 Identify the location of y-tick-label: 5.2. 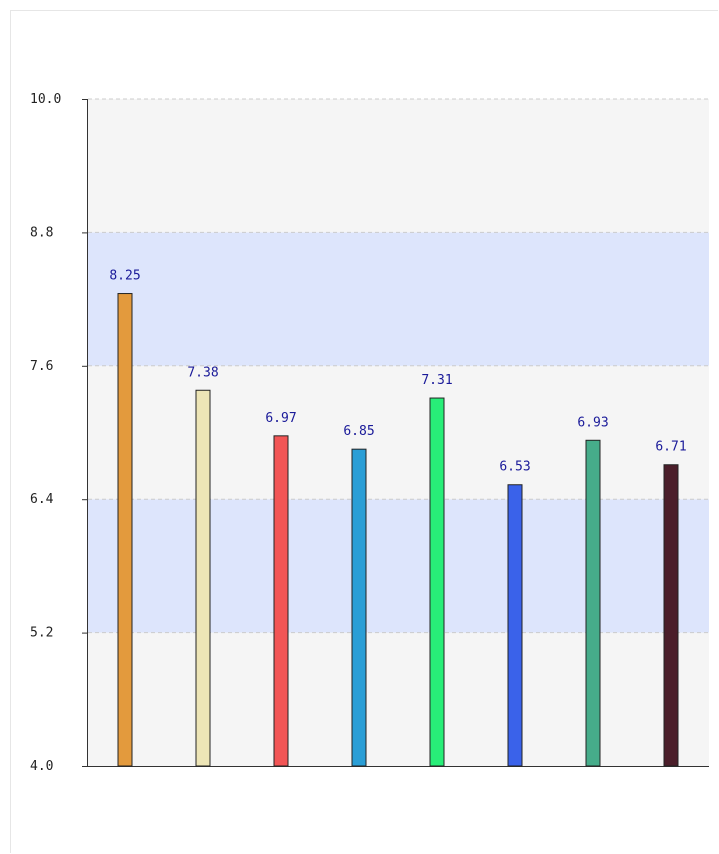
(41, 633).